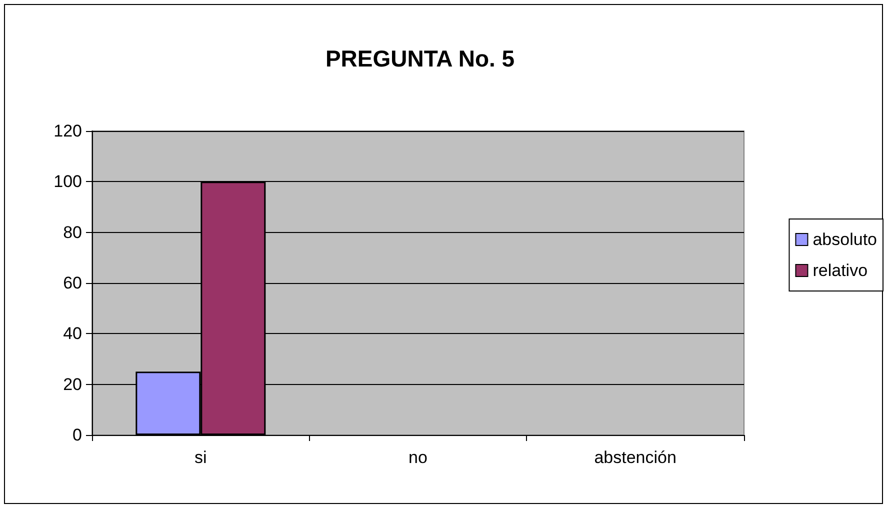 The image size is (889, 510). Describe the element at coordinates (68, 131) in the screenshot. I see `y-tick-label: 120` at that location.